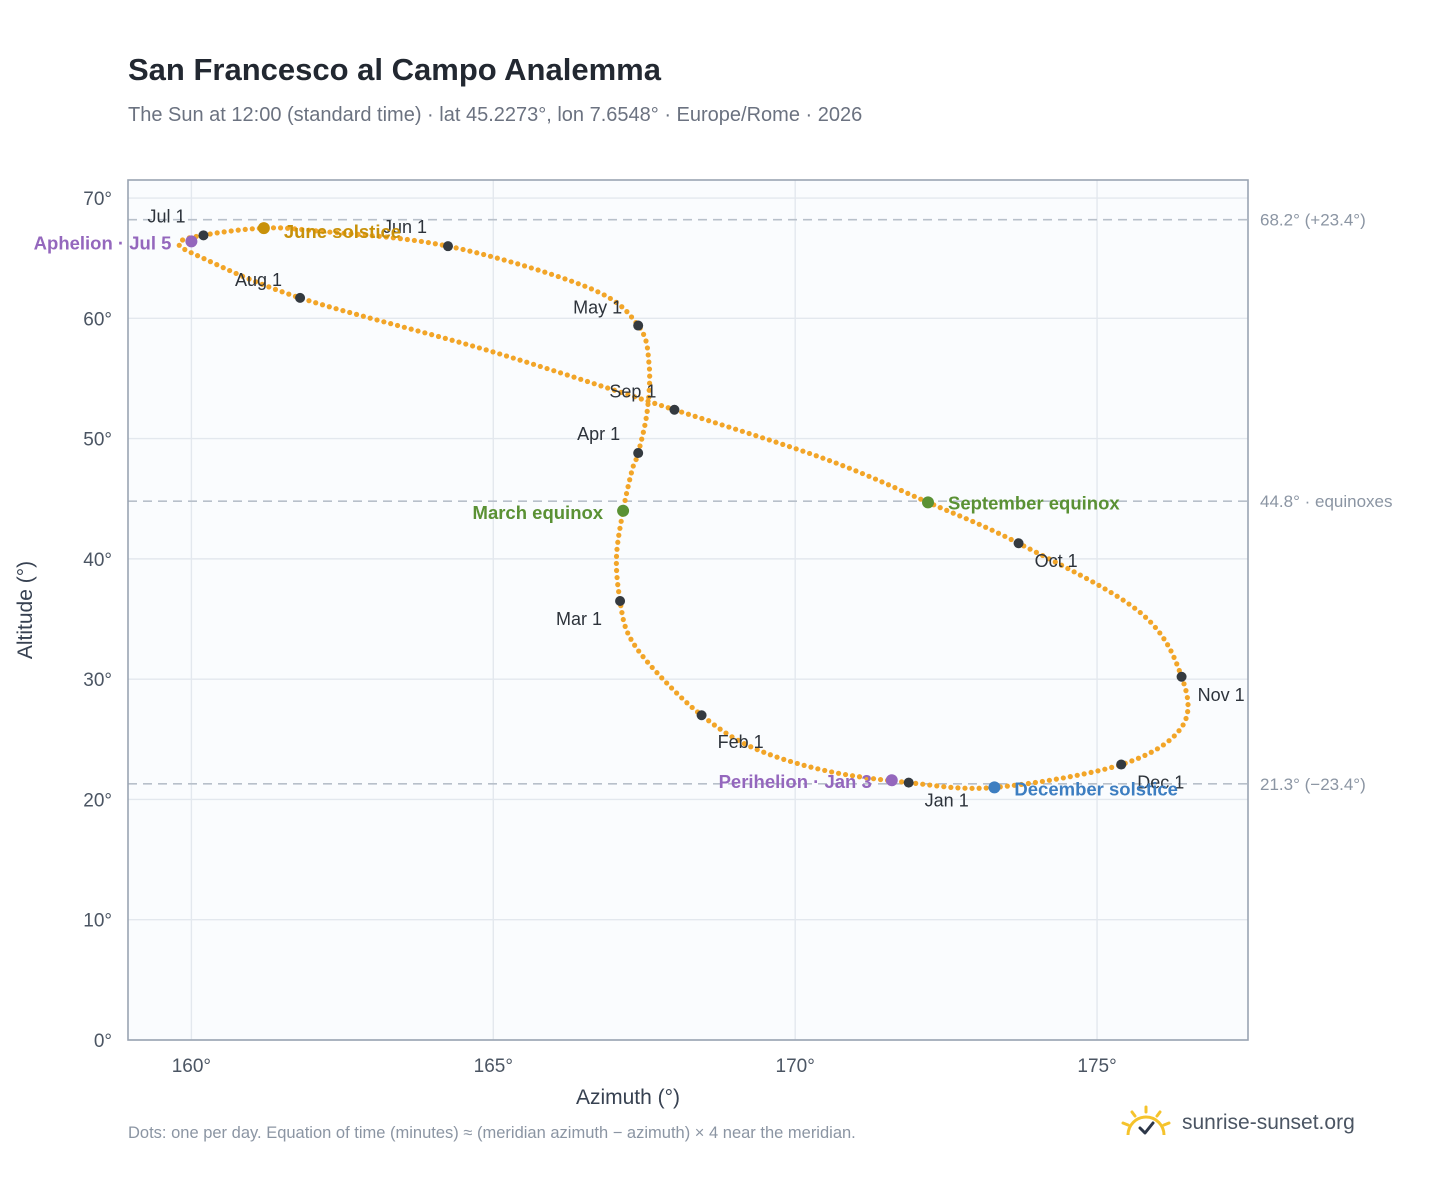 This screenshot has height=1188, width=1448. I want to click on month-marker-label: Sep 1, so click(632, 392).